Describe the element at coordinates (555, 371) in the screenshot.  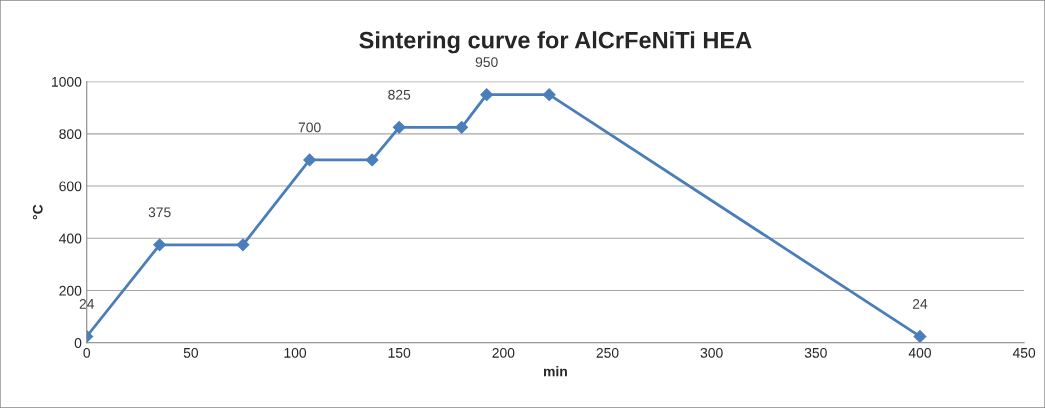
I see `x-axis-title: min` at that location.